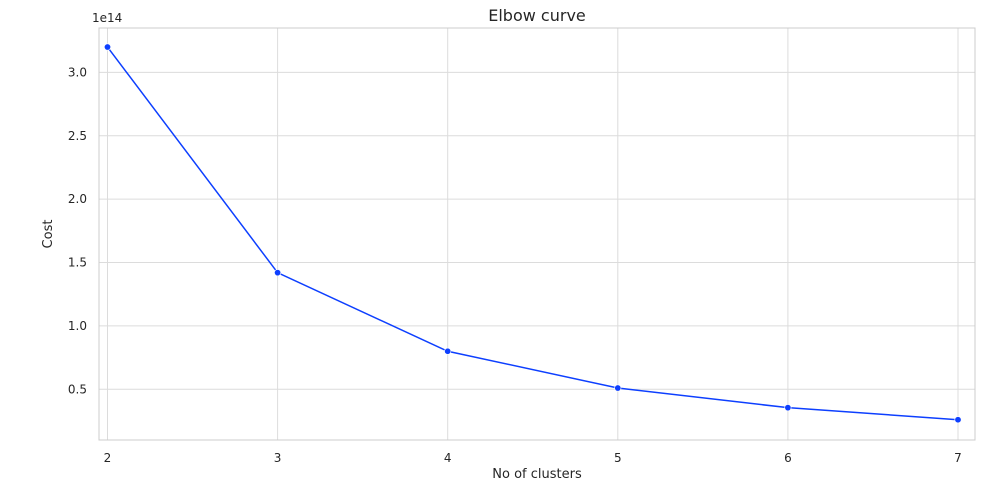 The height and width of the screenshot is (483, 995). I want to click on y-tick-label: 0.5, so click(77, 389).